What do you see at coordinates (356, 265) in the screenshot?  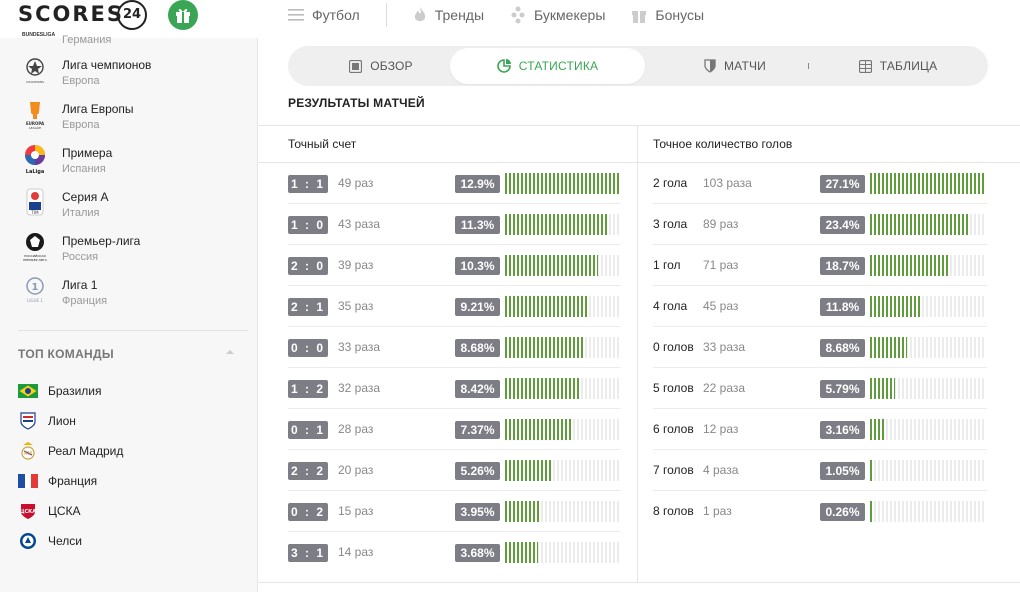 I see `occurrence-count: 39 раз` at bounding box center [356, 265].